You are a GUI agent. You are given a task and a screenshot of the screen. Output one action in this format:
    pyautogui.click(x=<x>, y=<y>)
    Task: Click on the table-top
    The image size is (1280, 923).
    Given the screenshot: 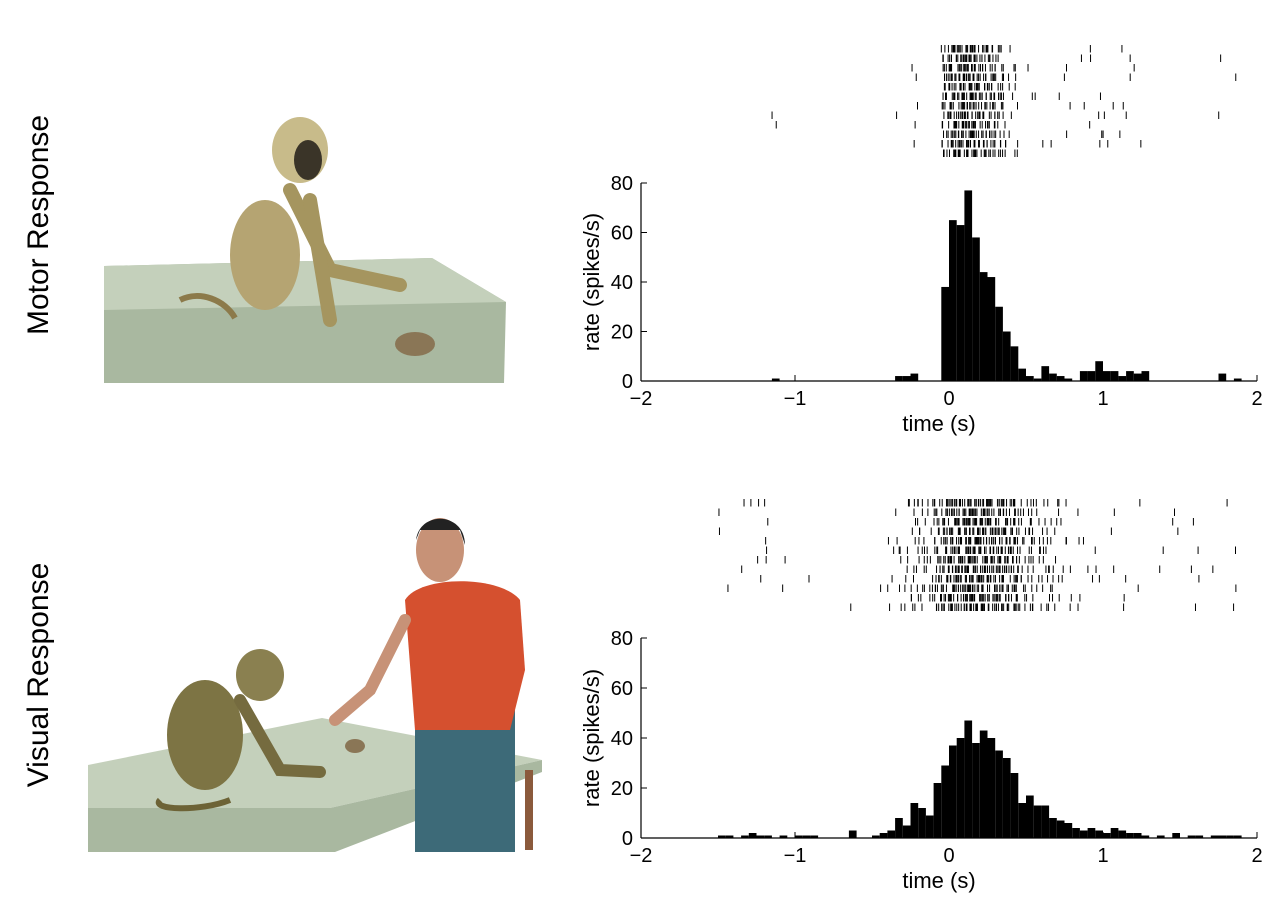 What is the action you would take?
    pyautogui.click(x=305, y=284)
    